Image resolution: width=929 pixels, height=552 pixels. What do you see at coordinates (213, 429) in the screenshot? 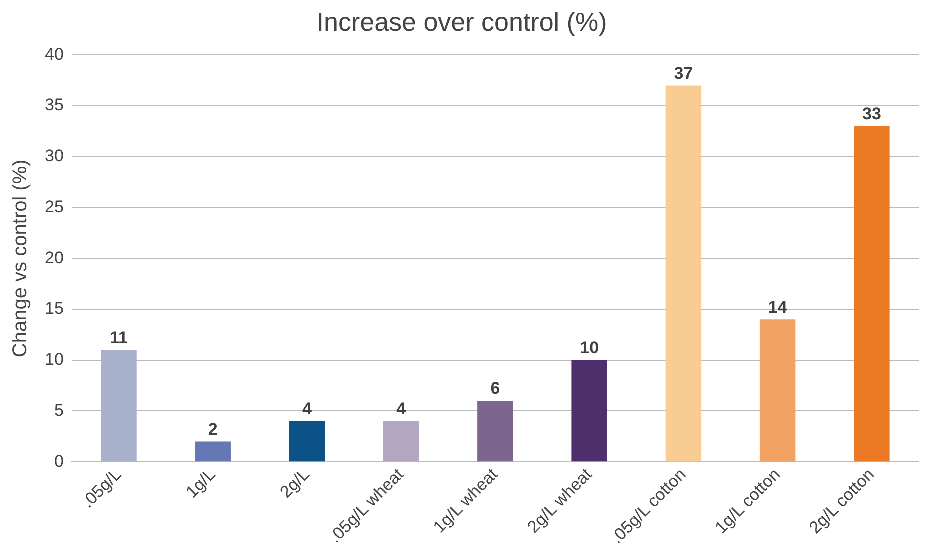
I see `data-label: 2` at bounding box center [213, 429].